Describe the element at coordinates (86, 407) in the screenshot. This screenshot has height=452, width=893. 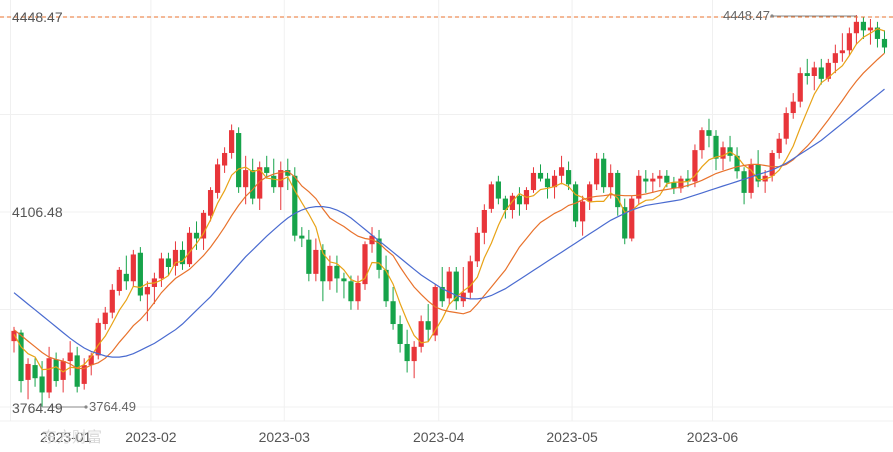
I see `low-marker-dot` at that location.